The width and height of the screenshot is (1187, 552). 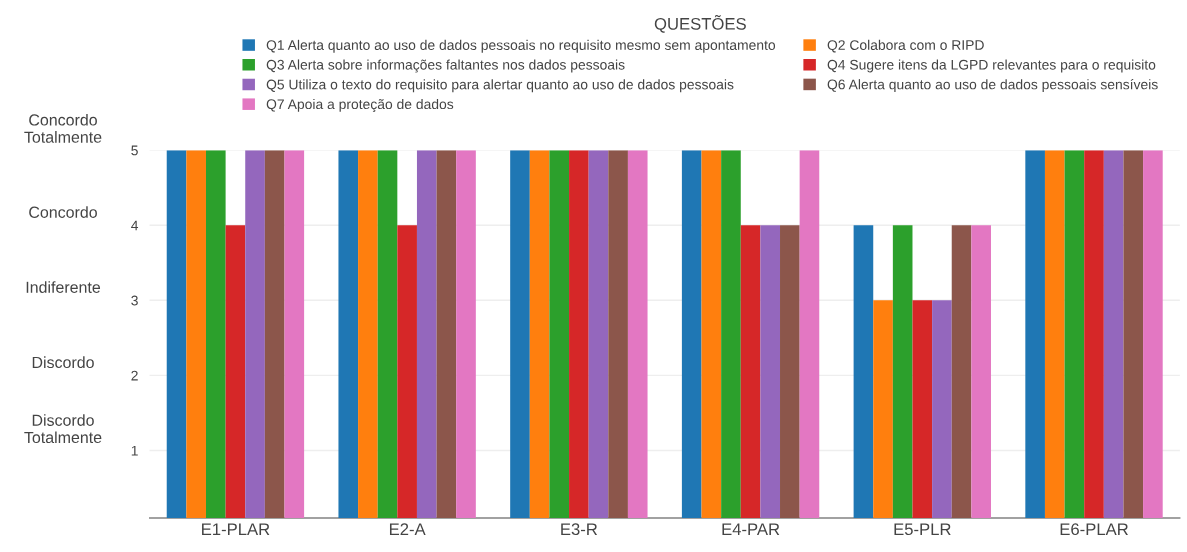 I want to click on legend-title: QUESTÕES, so click(x=700, y=23).